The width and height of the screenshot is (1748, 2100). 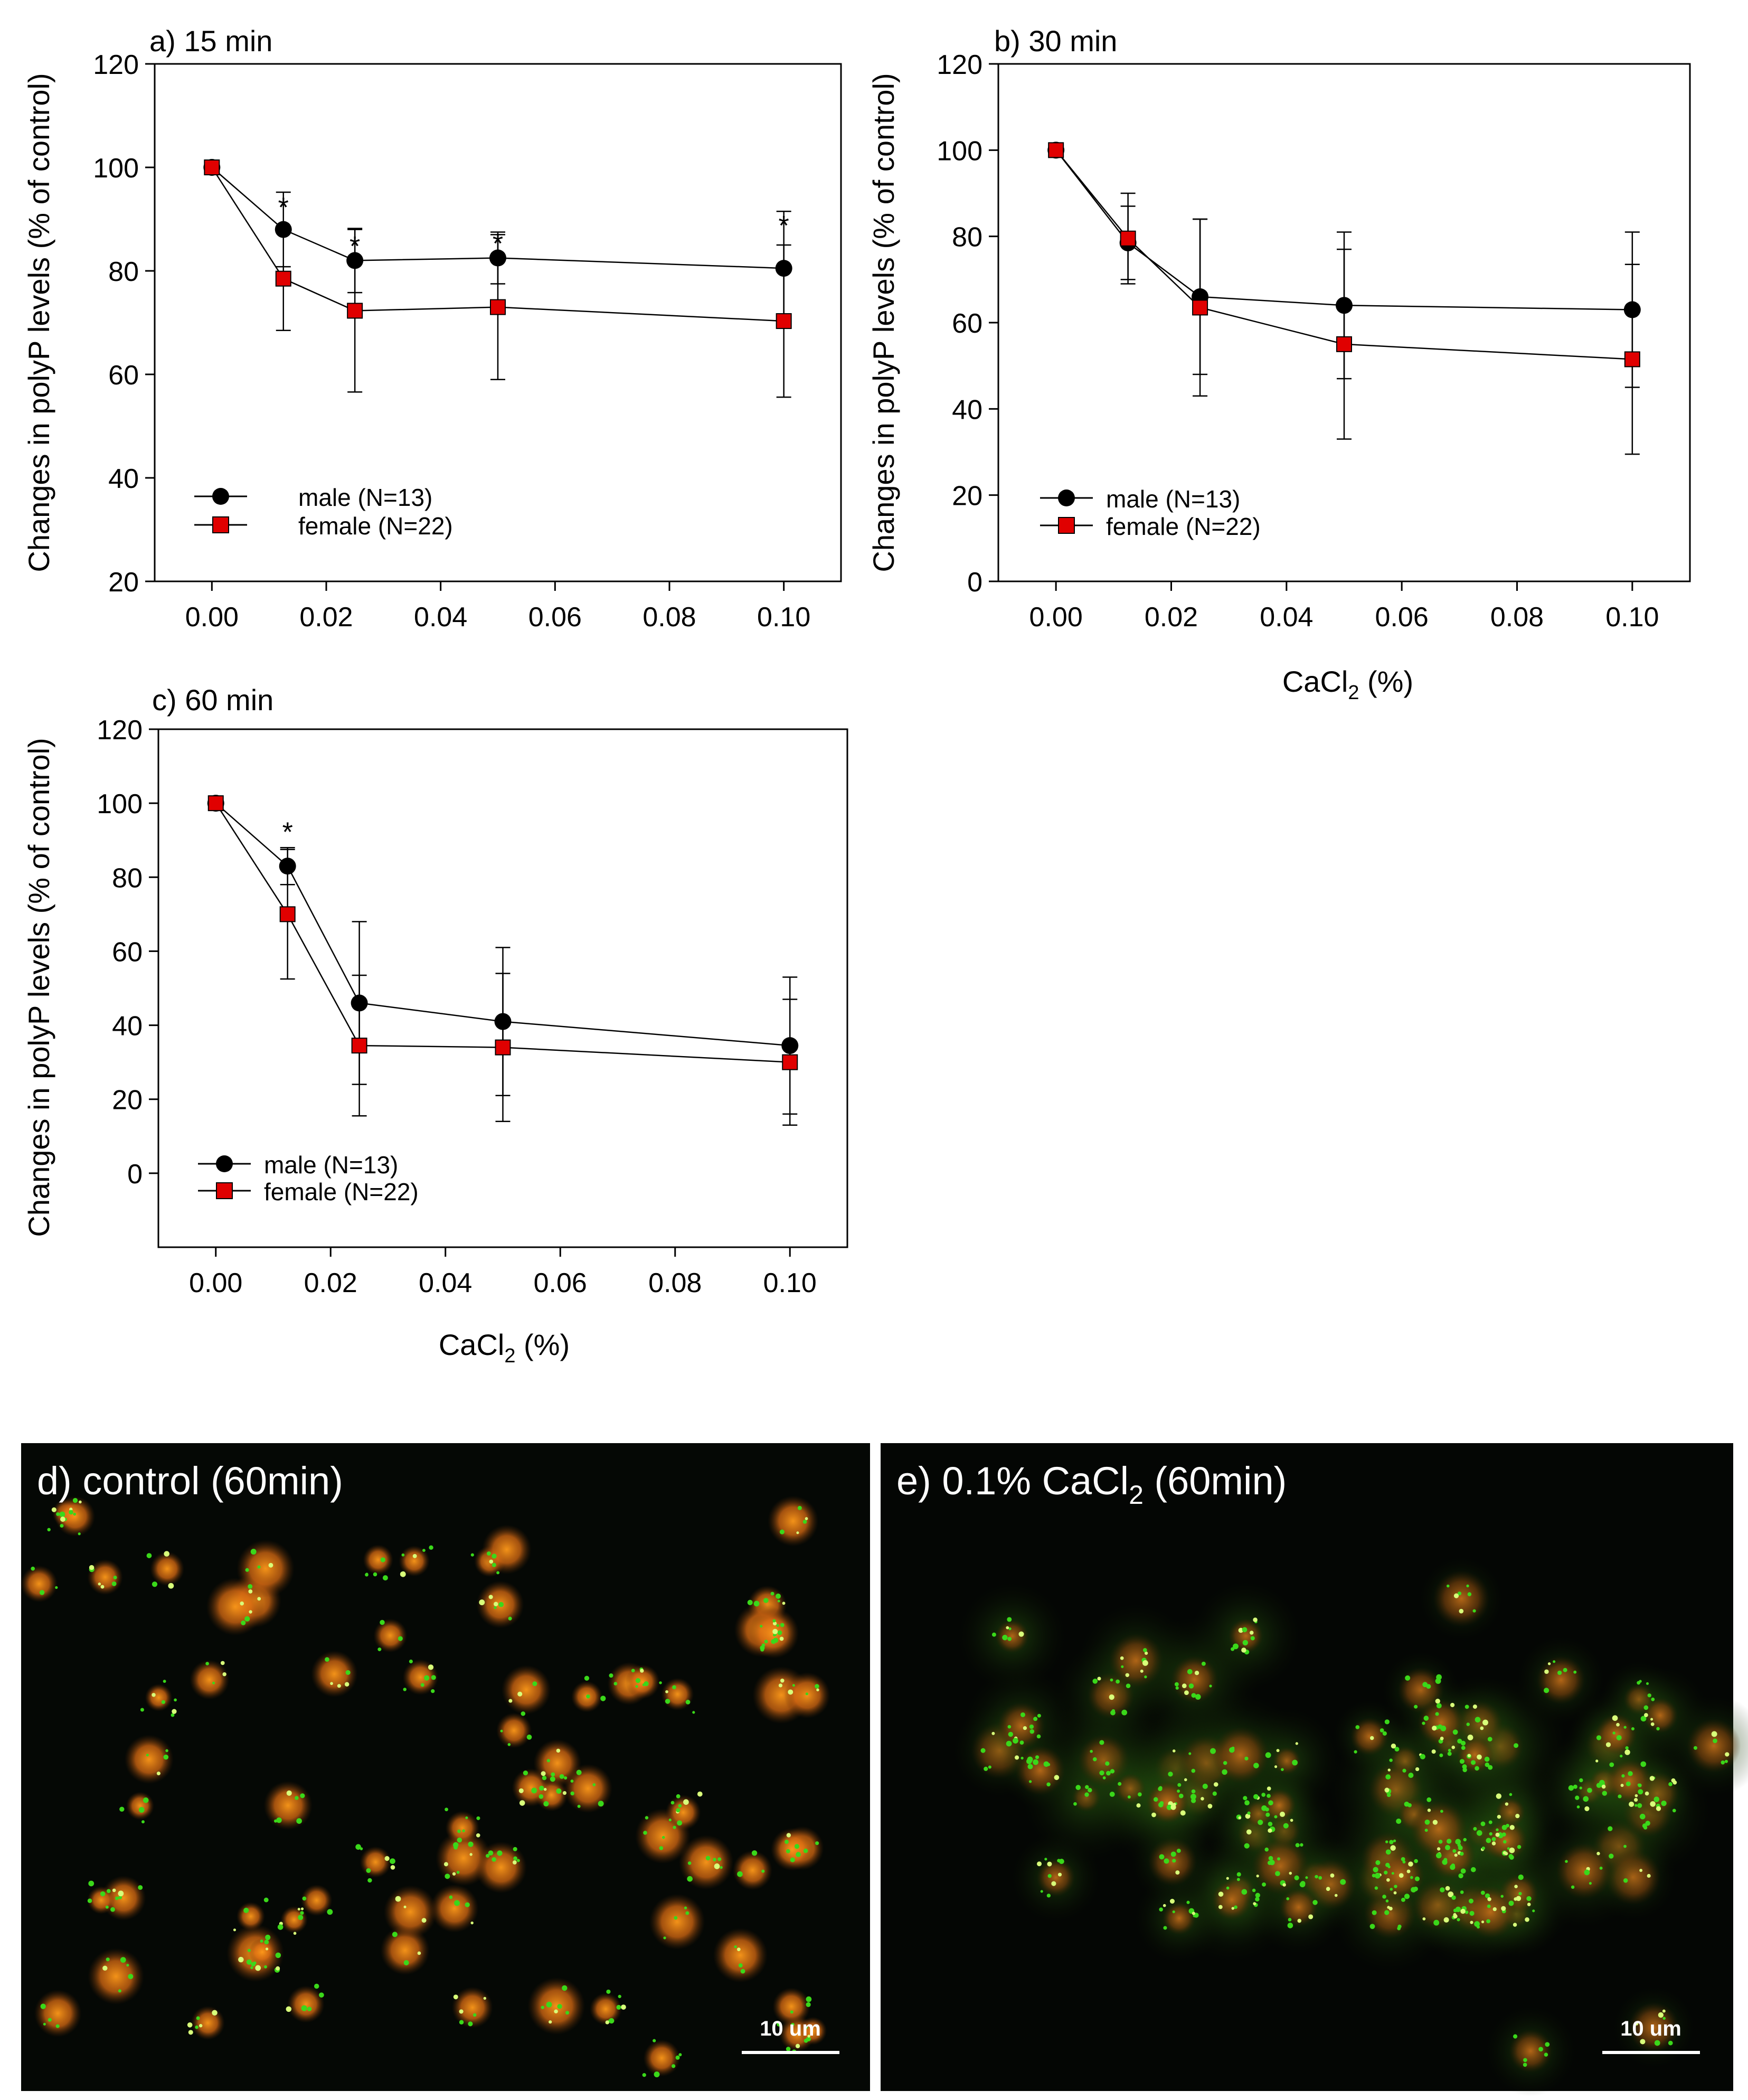 What do you see at coordinates (1056, 150) in the screenshot?
I see `data-point-female` at bounding box center [1056, 150].